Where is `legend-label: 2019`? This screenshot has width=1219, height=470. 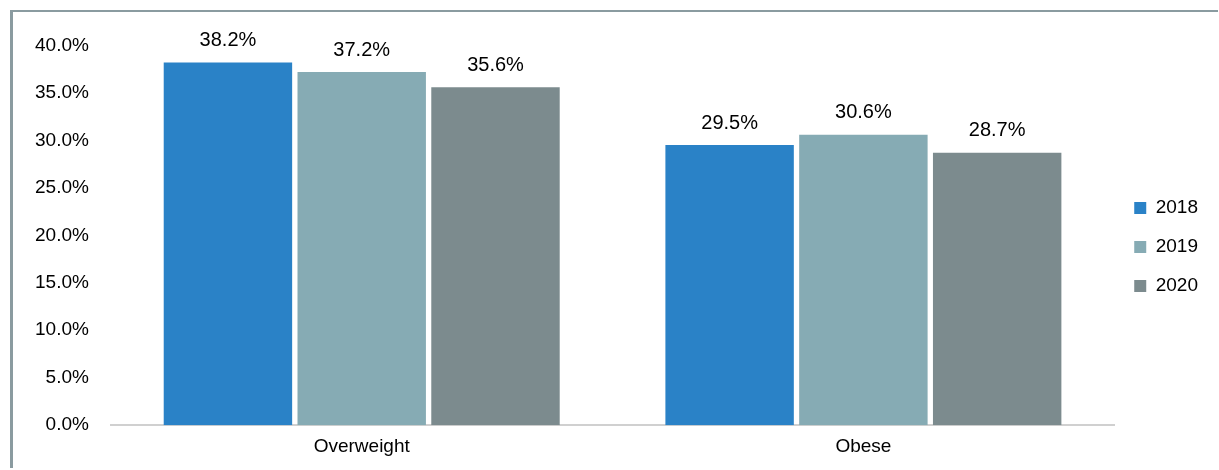
legend-label: 2019 is located at coordinates (1177, 246).